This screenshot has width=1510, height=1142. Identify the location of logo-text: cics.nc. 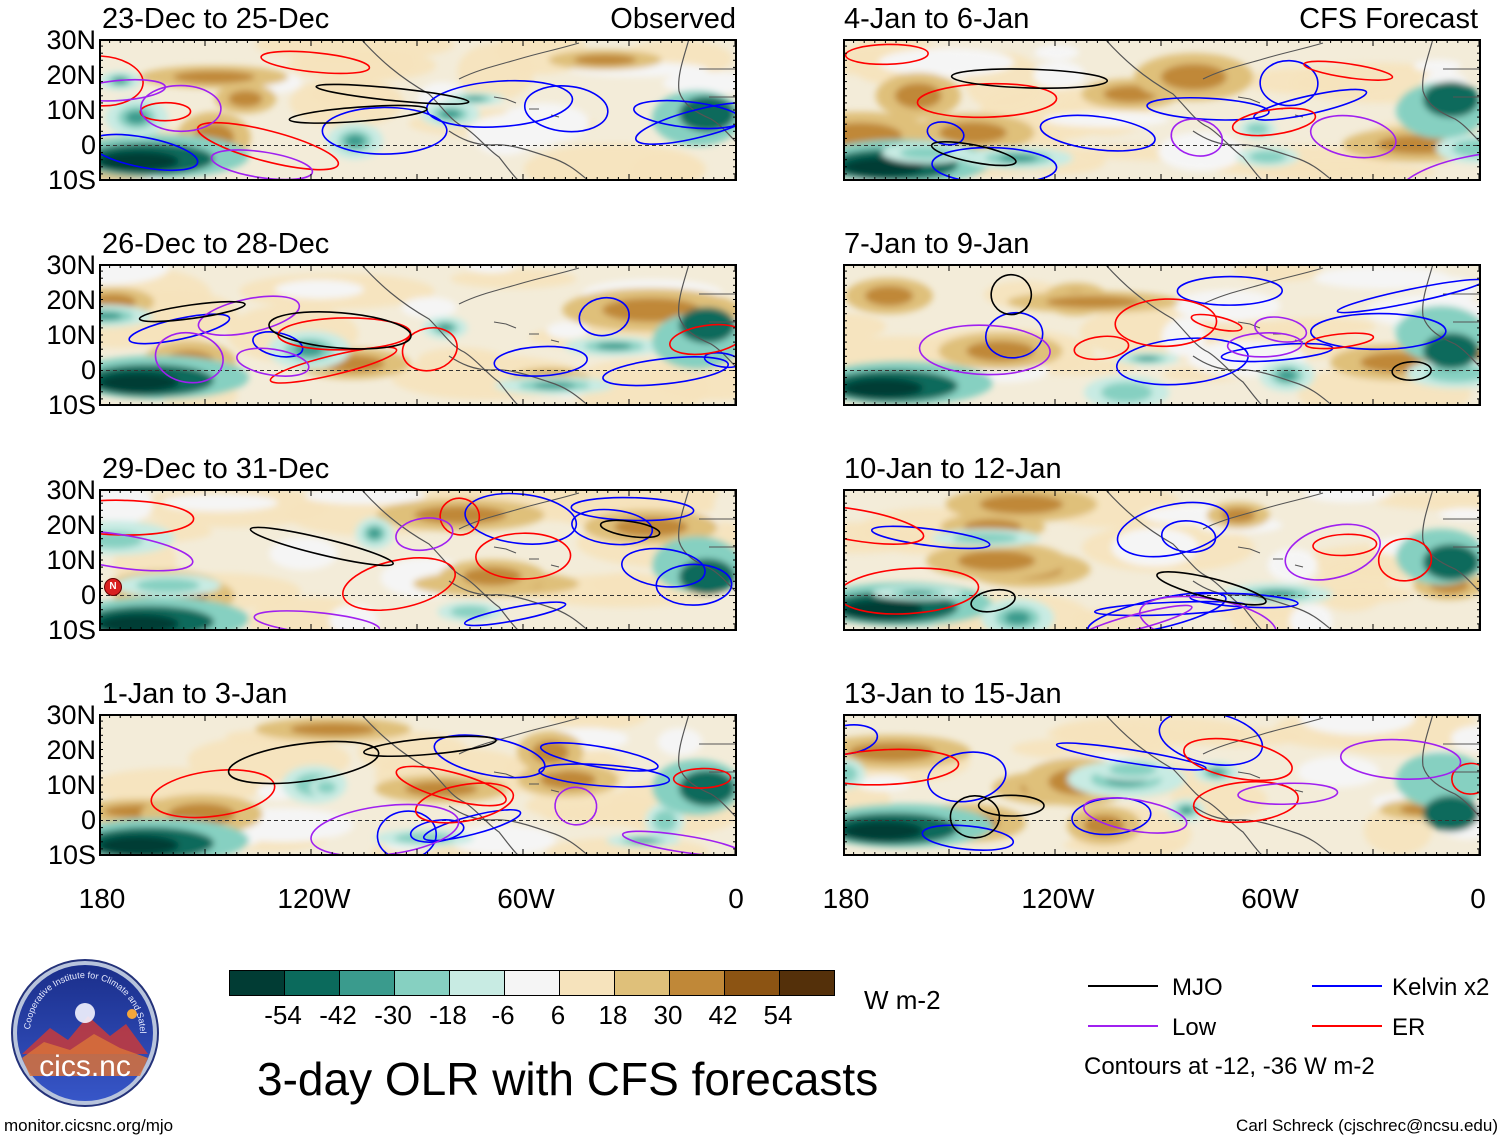
(85, 1066).